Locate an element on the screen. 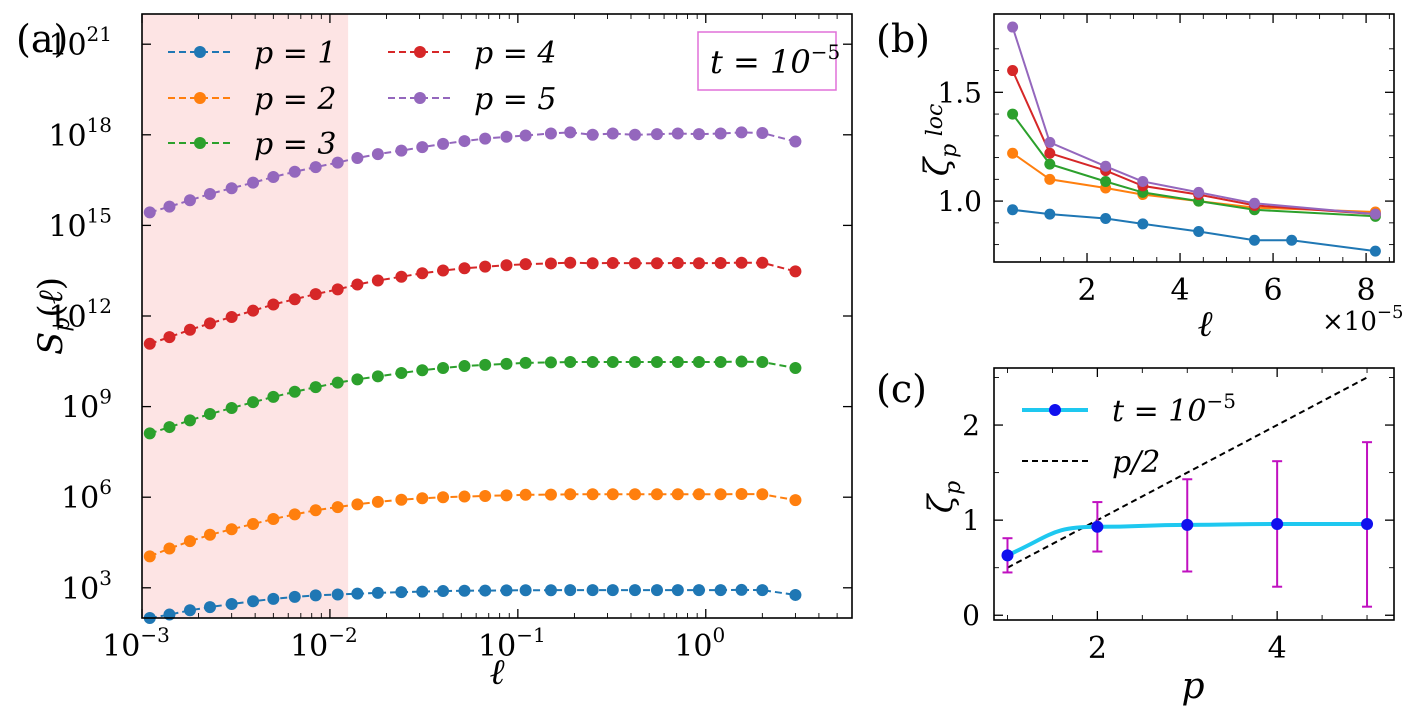 The width and height of the screenshot is (1421, 710). y-axis-label-b: ζp is located at coordinates (939, 160).